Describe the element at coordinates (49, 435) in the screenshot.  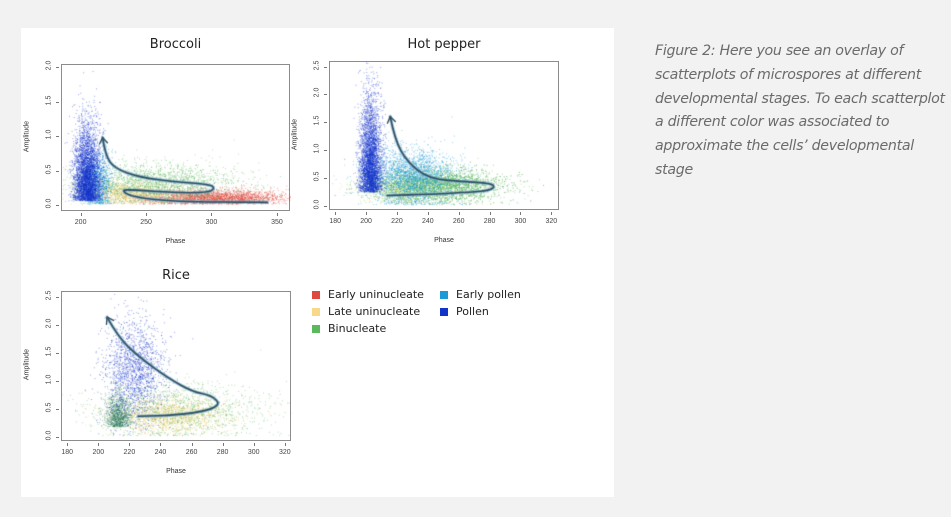
I see `y-tick-label: 0.0` at that location.